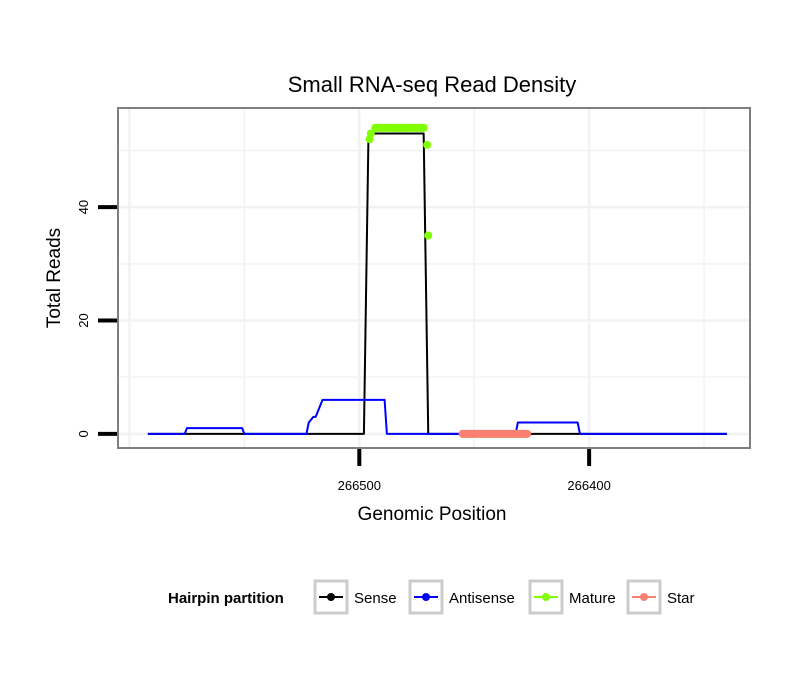  I want to click on legend-label: Mature, so click(592, 598).